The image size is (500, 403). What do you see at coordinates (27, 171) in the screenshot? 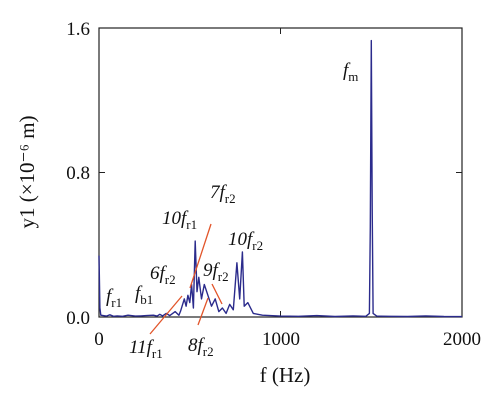
I see `y-axis-title: y1 (×10⁻⁶ m)` at bounding box center [27, 171].